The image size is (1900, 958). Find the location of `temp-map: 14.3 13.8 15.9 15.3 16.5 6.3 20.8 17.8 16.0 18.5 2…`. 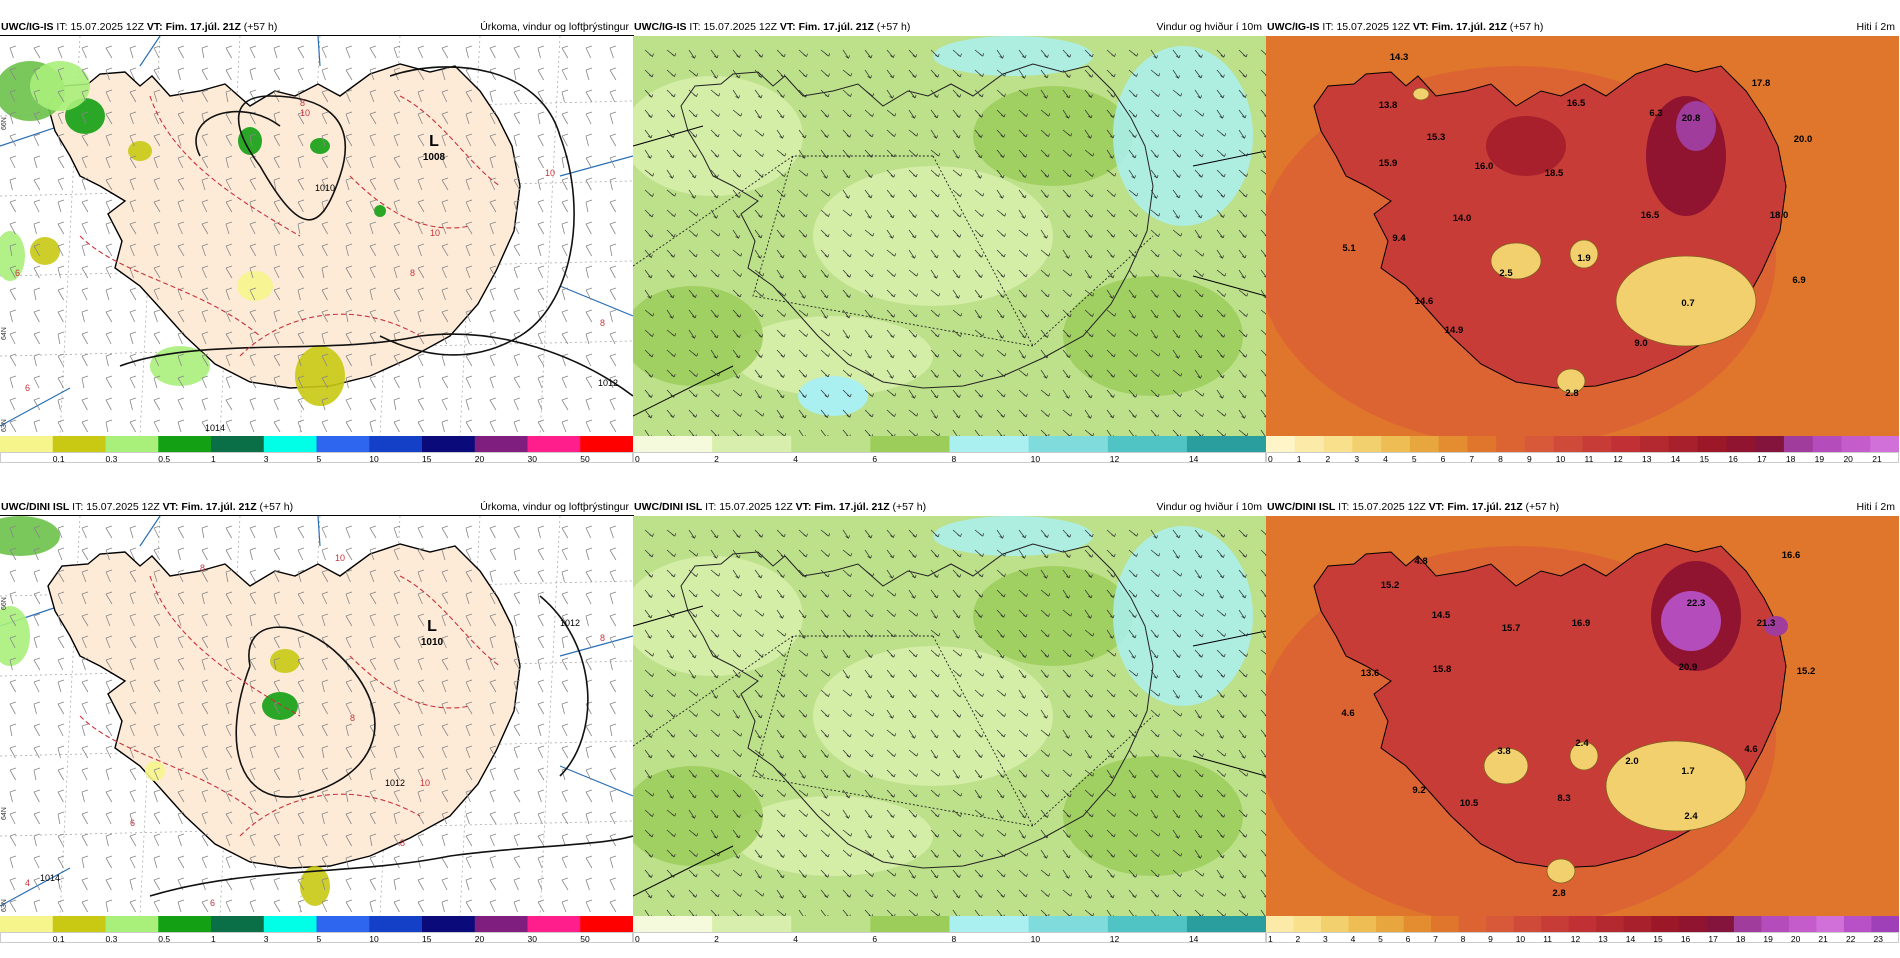

temp-map: 14.3 13.8 15.9 15.3 16.5 6.3 20.8 17.8 16.0 18.5 2… is located at coordinates (1582, 236).